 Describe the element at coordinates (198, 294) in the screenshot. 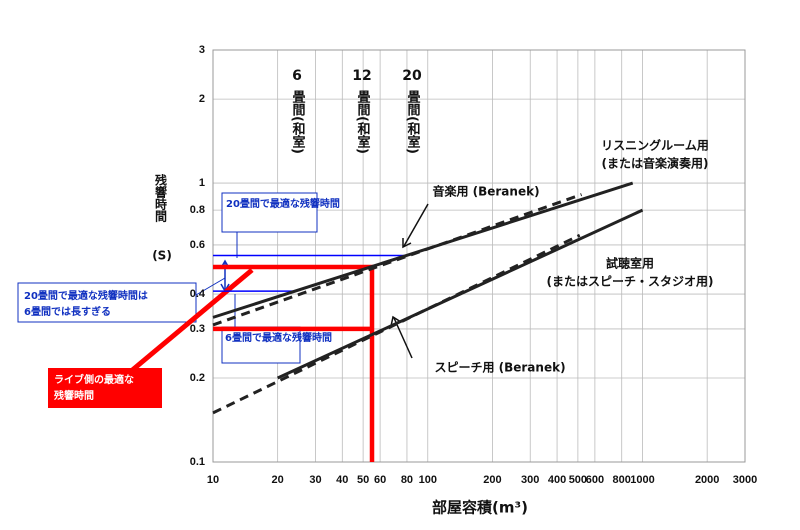

I see `y-tick-label: 0.4` at that location.